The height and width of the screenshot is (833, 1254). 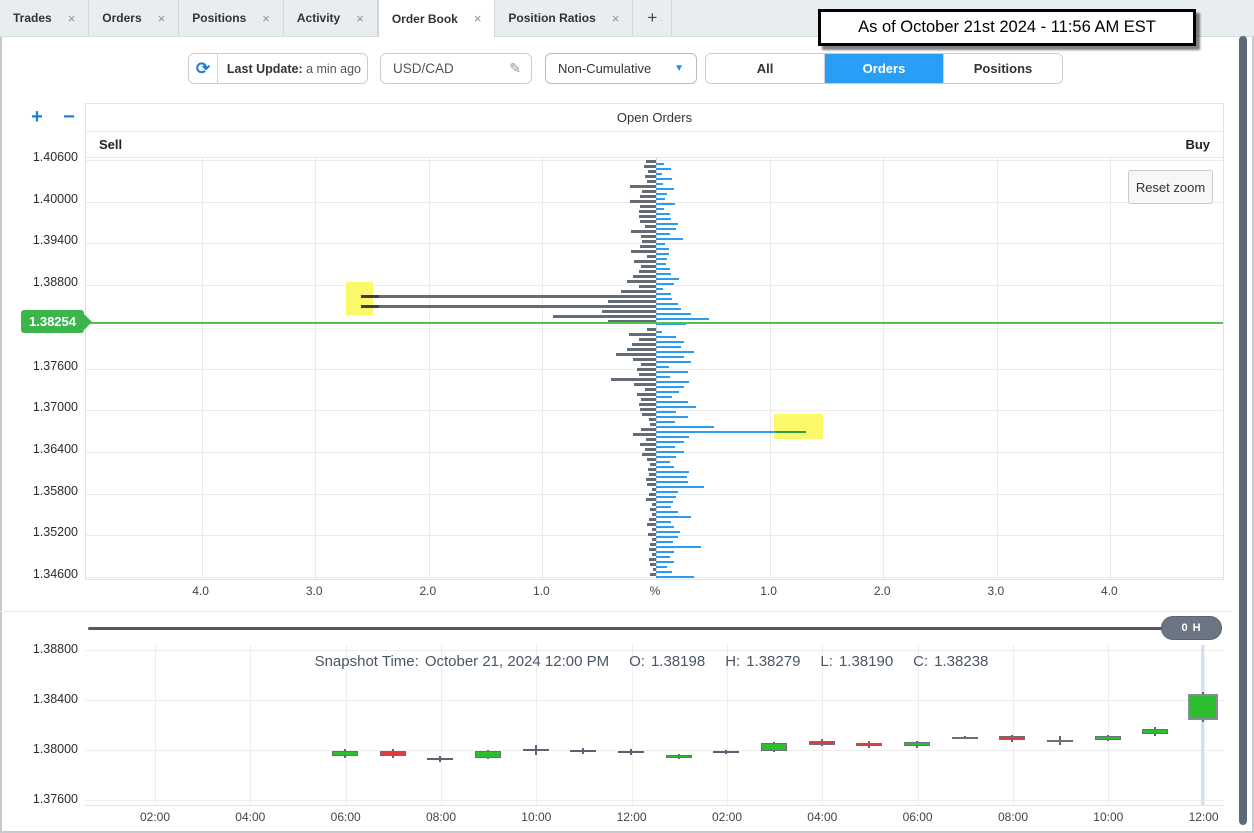 What do you see at coordinates (424, 18) in the screenshot?
I see `tab-label: Order Book` at bounding box center [424, 18].